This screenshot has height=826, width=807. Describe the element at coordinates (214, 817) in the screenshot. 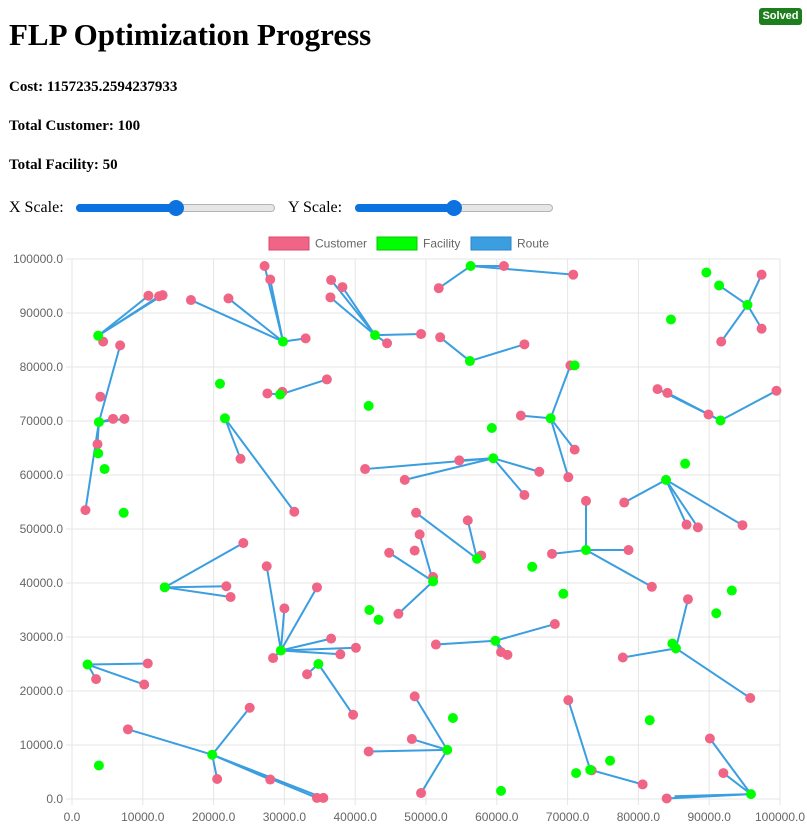

I see `x-tick-label: 20000.0` at that location.